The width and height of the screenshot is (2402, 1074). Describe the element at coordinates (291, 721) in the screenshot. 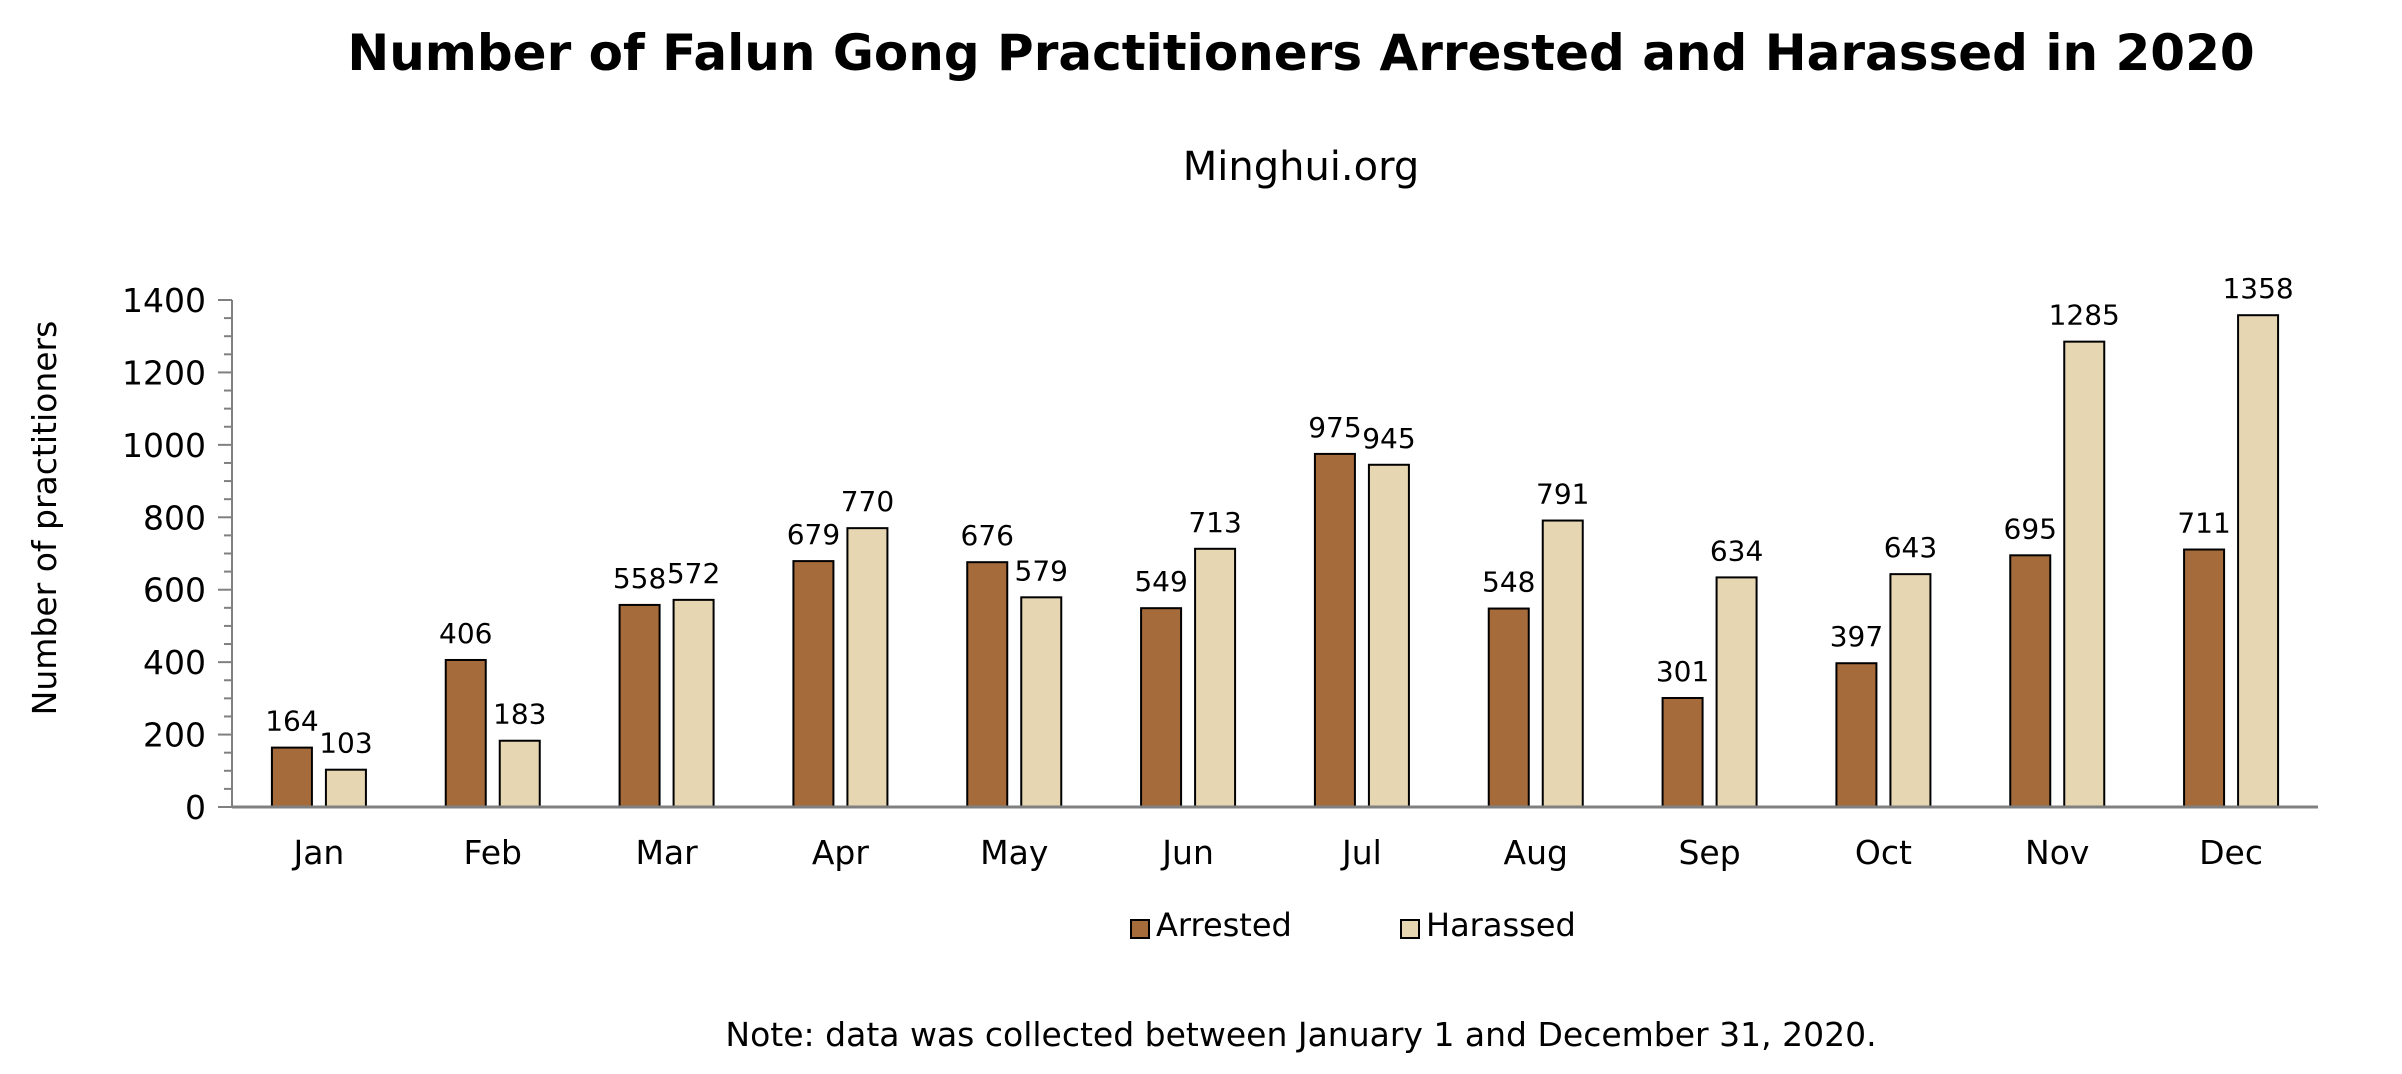

I see `data-label-arrested-jan: 164` at that location.